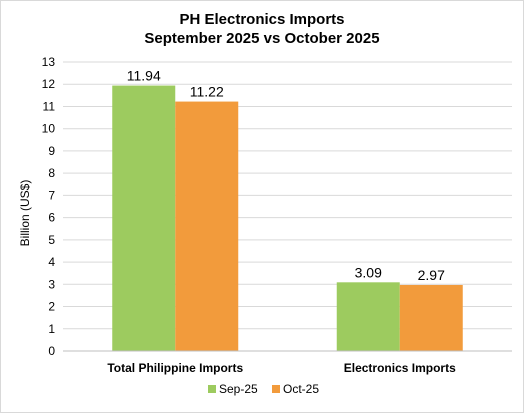 The height and width of the screenshot is (413, 524). I want to click on y-tick-label: 3, so click(51, 284).